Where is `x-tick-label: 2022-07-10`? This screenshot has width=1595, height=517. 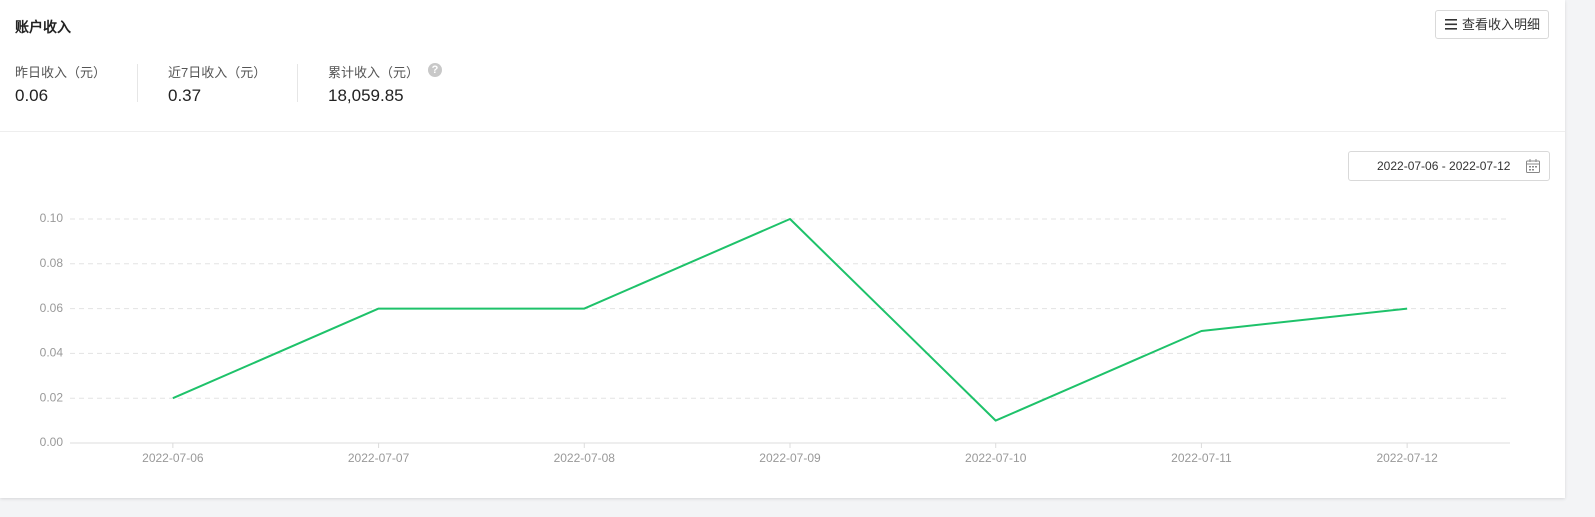 x-tick-label: 2022-07-10 is located at coordinates (996, 458).